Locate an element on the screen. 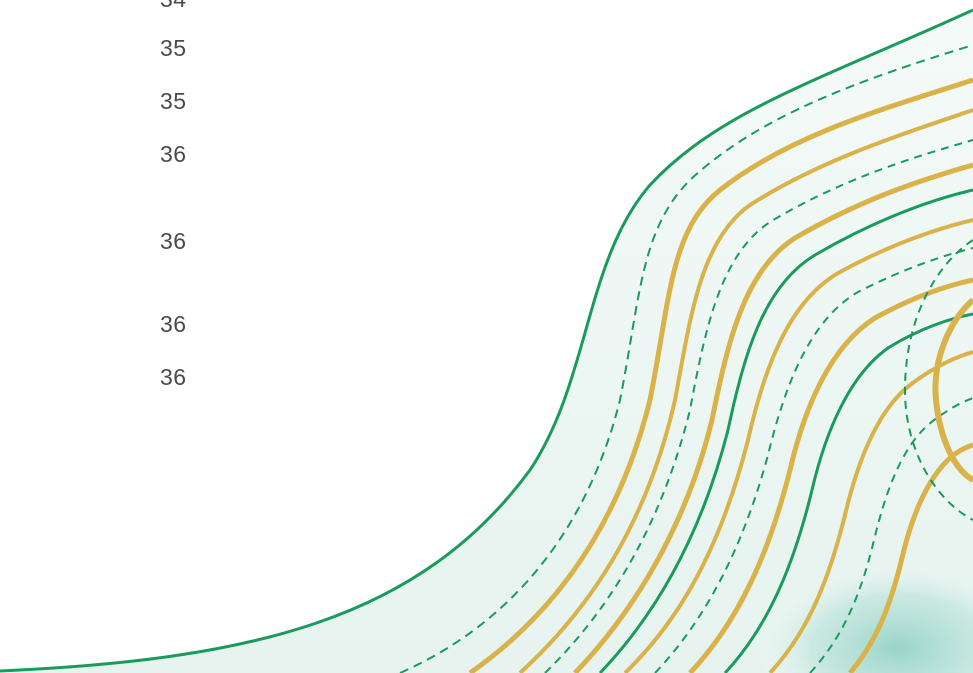  page-number: 34 is located at coordinates (173, 6).